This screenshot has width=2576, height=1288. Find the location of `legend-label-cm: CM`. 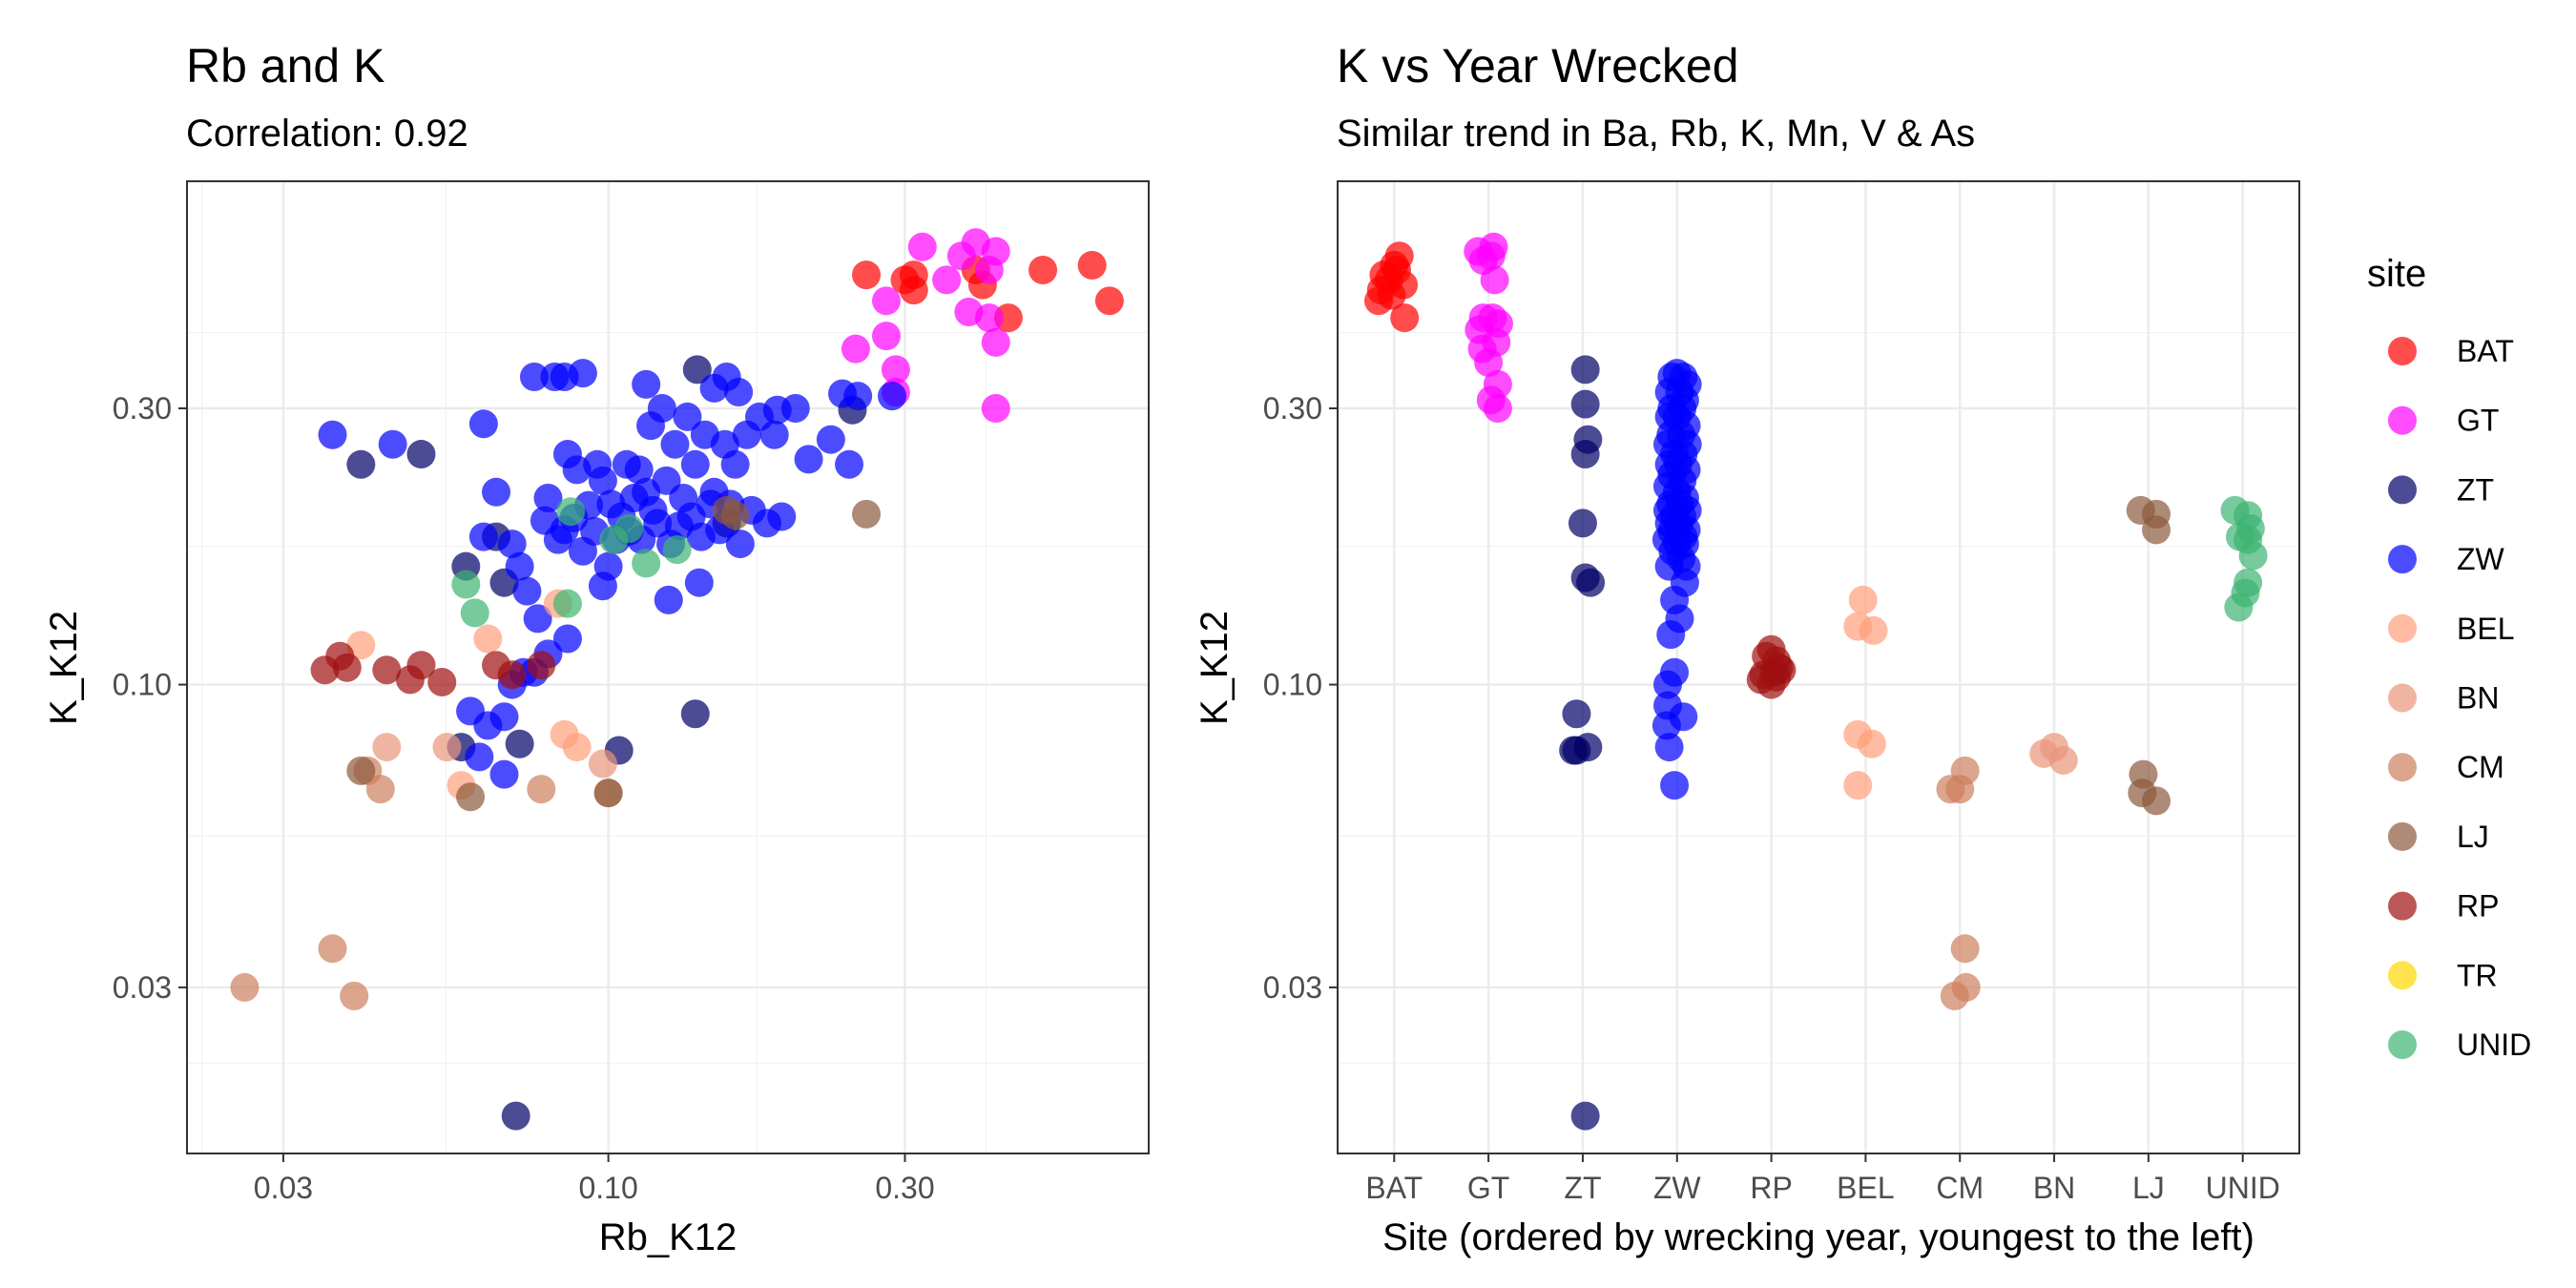

legend-label-cm: CM is located at coordinates (2480, 767).